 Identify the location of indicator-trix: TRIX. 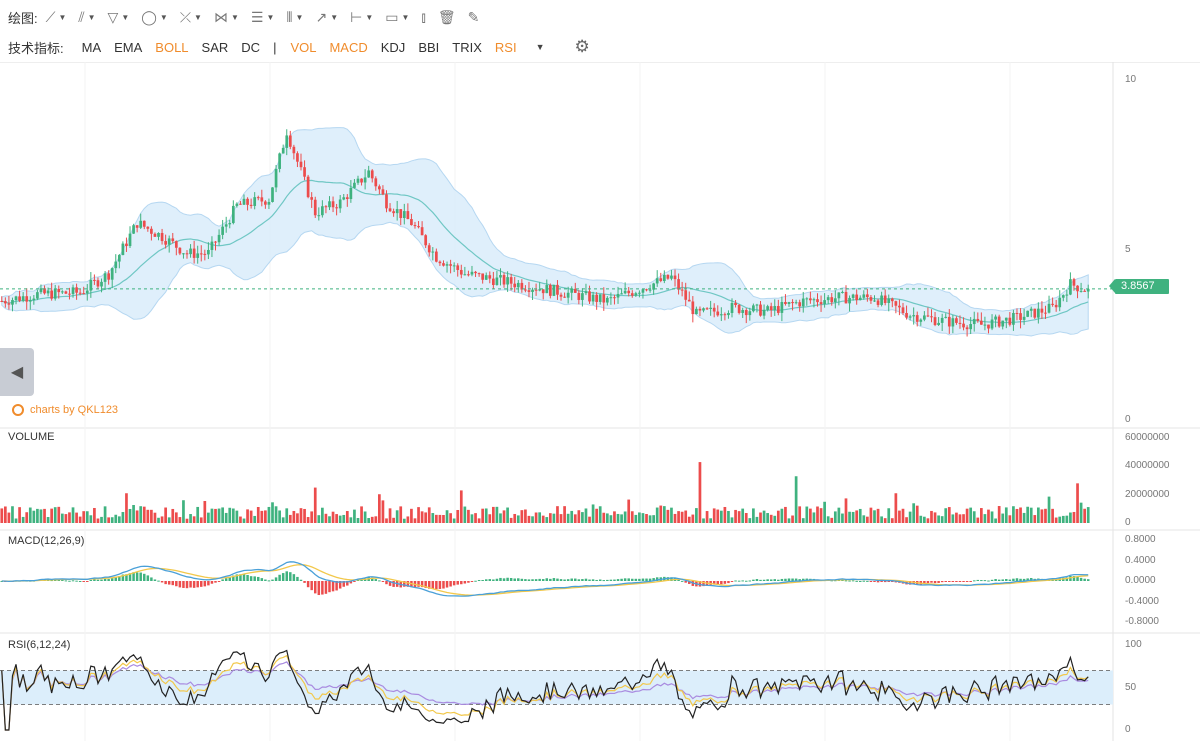
(467, 47).